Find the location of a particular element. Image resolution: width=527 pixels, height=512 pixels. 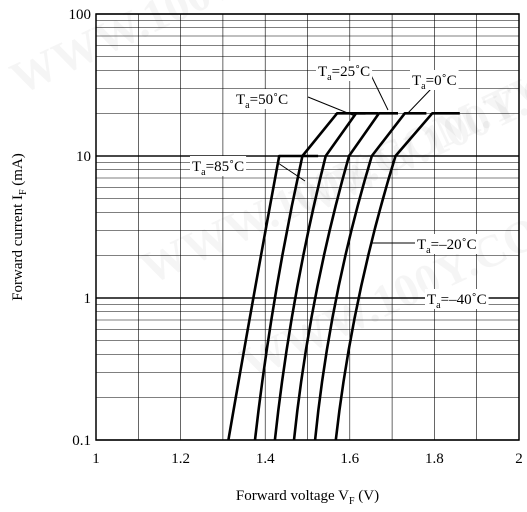

x-tick-label: 1.6 is located at coordinates (349, 459).